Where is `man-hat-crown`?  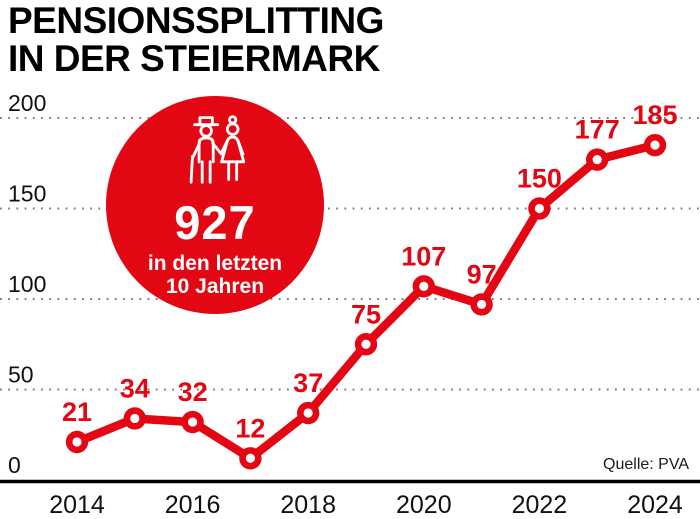
man-hat-crown is located at coordinates (206, 121).